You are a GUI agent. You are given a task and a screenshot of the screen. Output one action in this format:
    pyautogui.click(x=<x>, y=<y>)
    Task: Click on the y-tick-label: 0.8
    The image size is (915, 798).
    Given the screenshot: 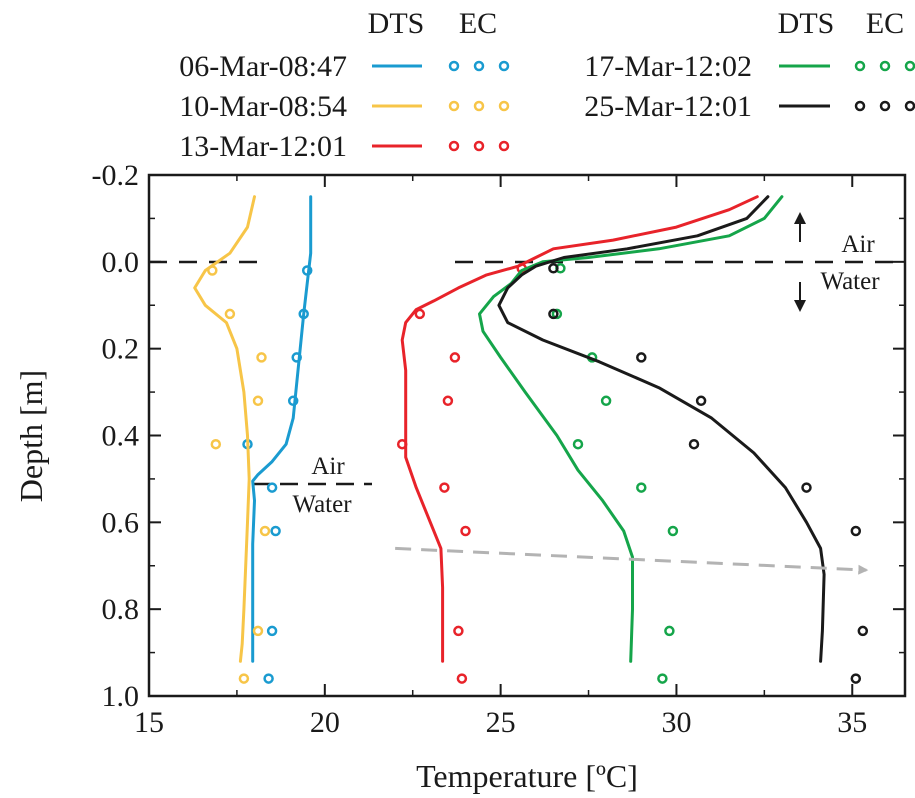 What is the action you would take?
    pyautogui.click(x=121, y=609)
    